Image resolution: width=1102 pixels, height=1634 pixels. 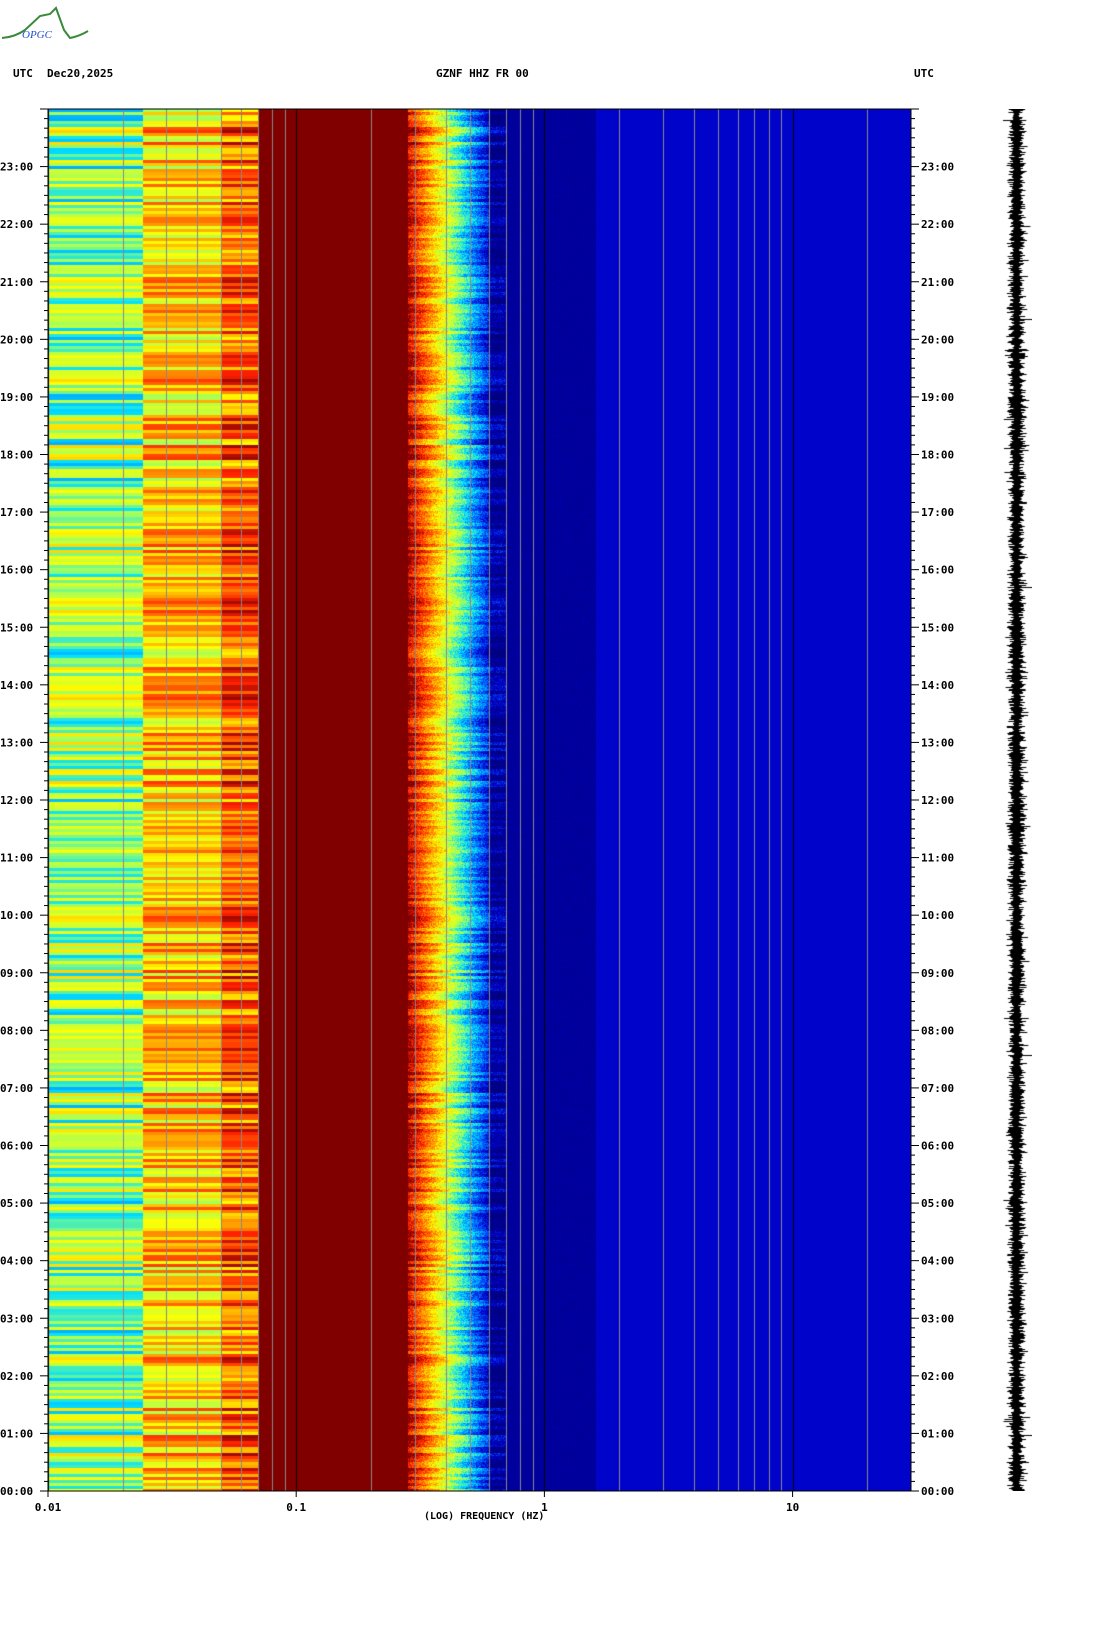 I want to click on station-label: GZNF HHZ FR 00, so click(x=482, y=73).